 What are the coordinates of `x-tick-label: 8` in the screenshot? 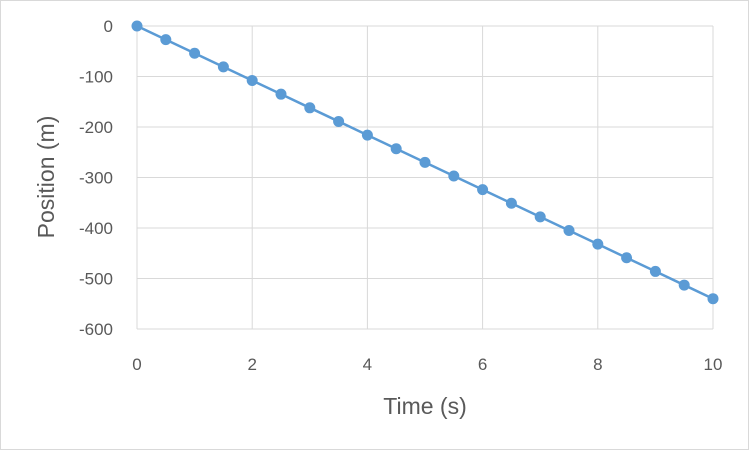 It's located at (597, 364).